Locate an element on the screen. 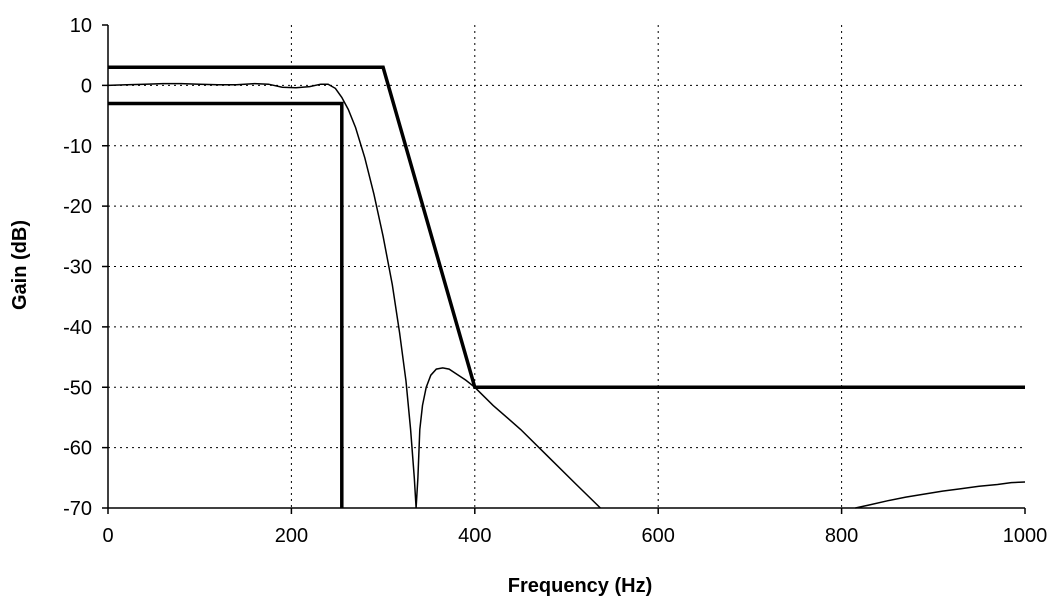 The image size is (1054, 605). x-tick-label: 400 is located at coordinates (474, 536).